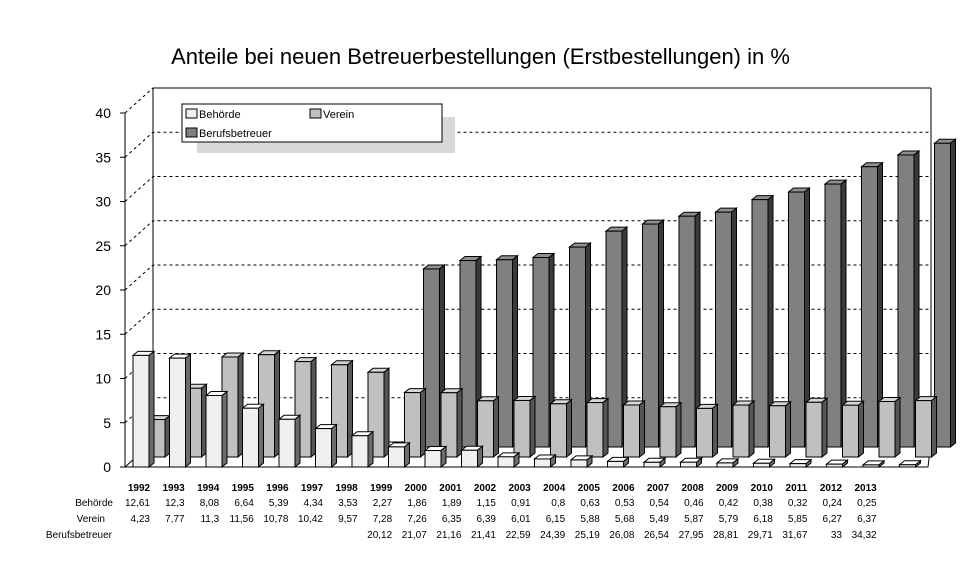  What do you see at coordinates (103, 157) in the screenshot?
I see `y-tick-label: 35` at bounding box center [103, 157].